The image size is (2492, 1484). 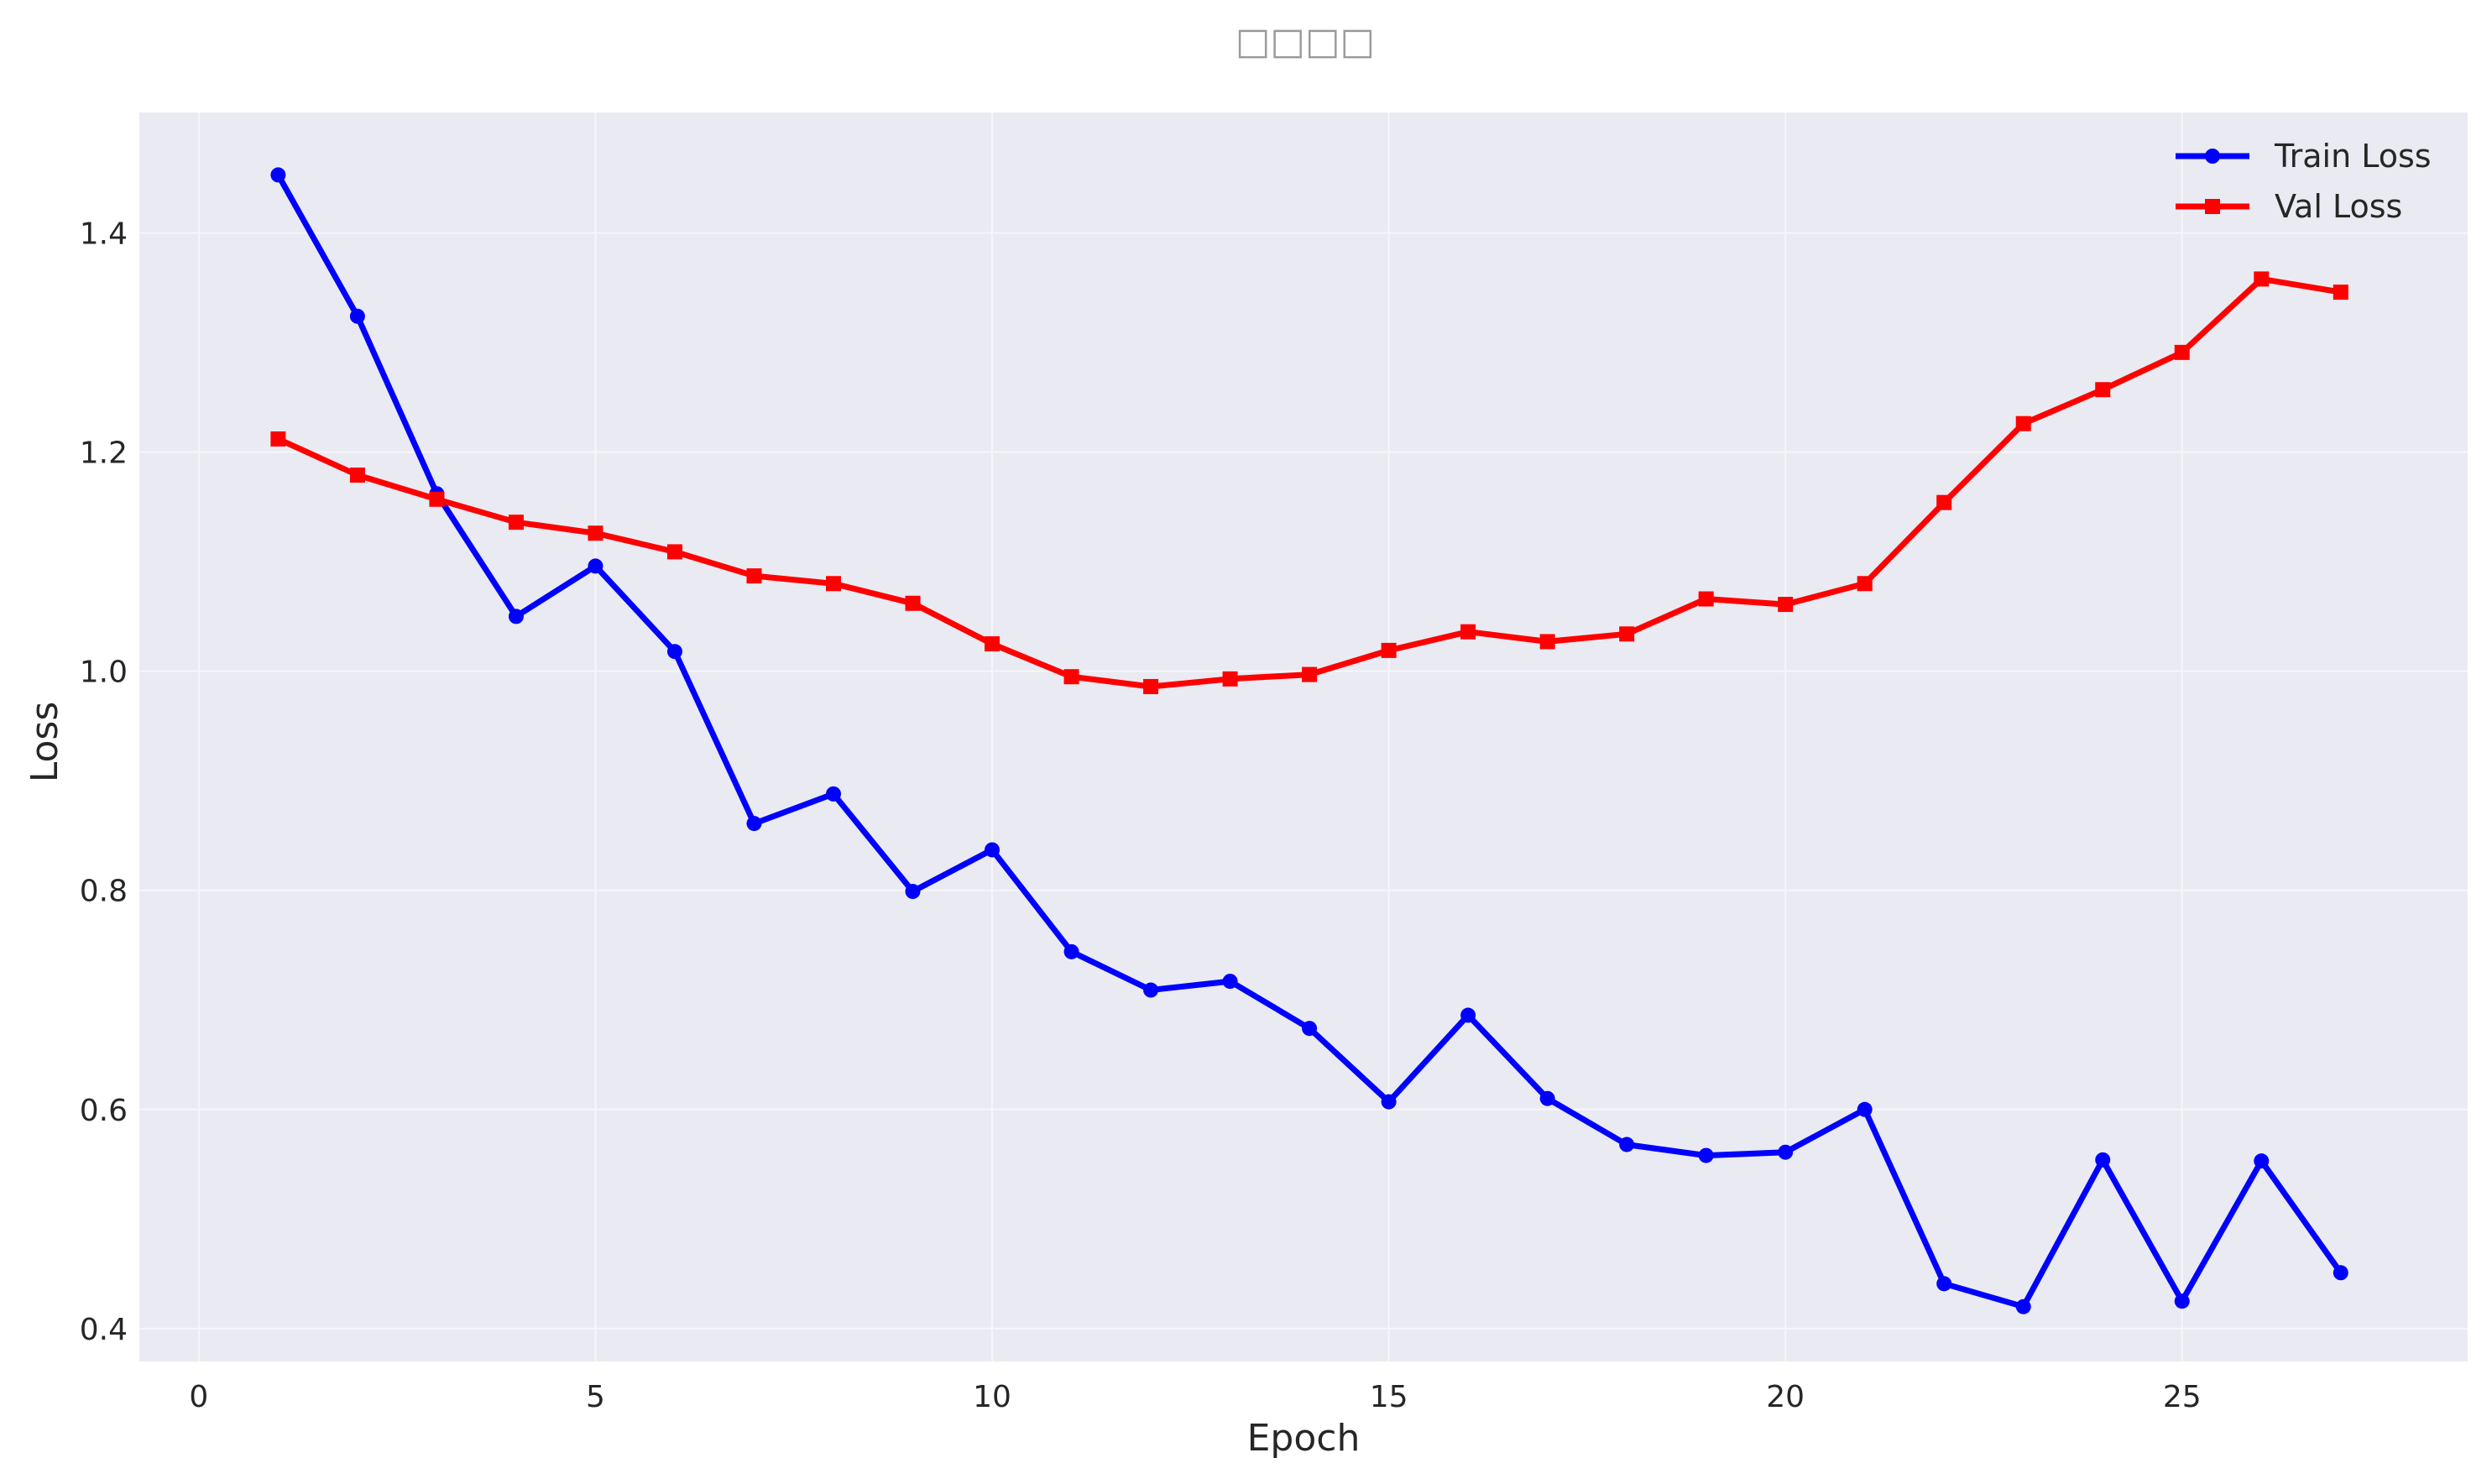 I want to click on x-axis-ticks: 0 5 10 15 20 25, so click(x=1195, y=1397).